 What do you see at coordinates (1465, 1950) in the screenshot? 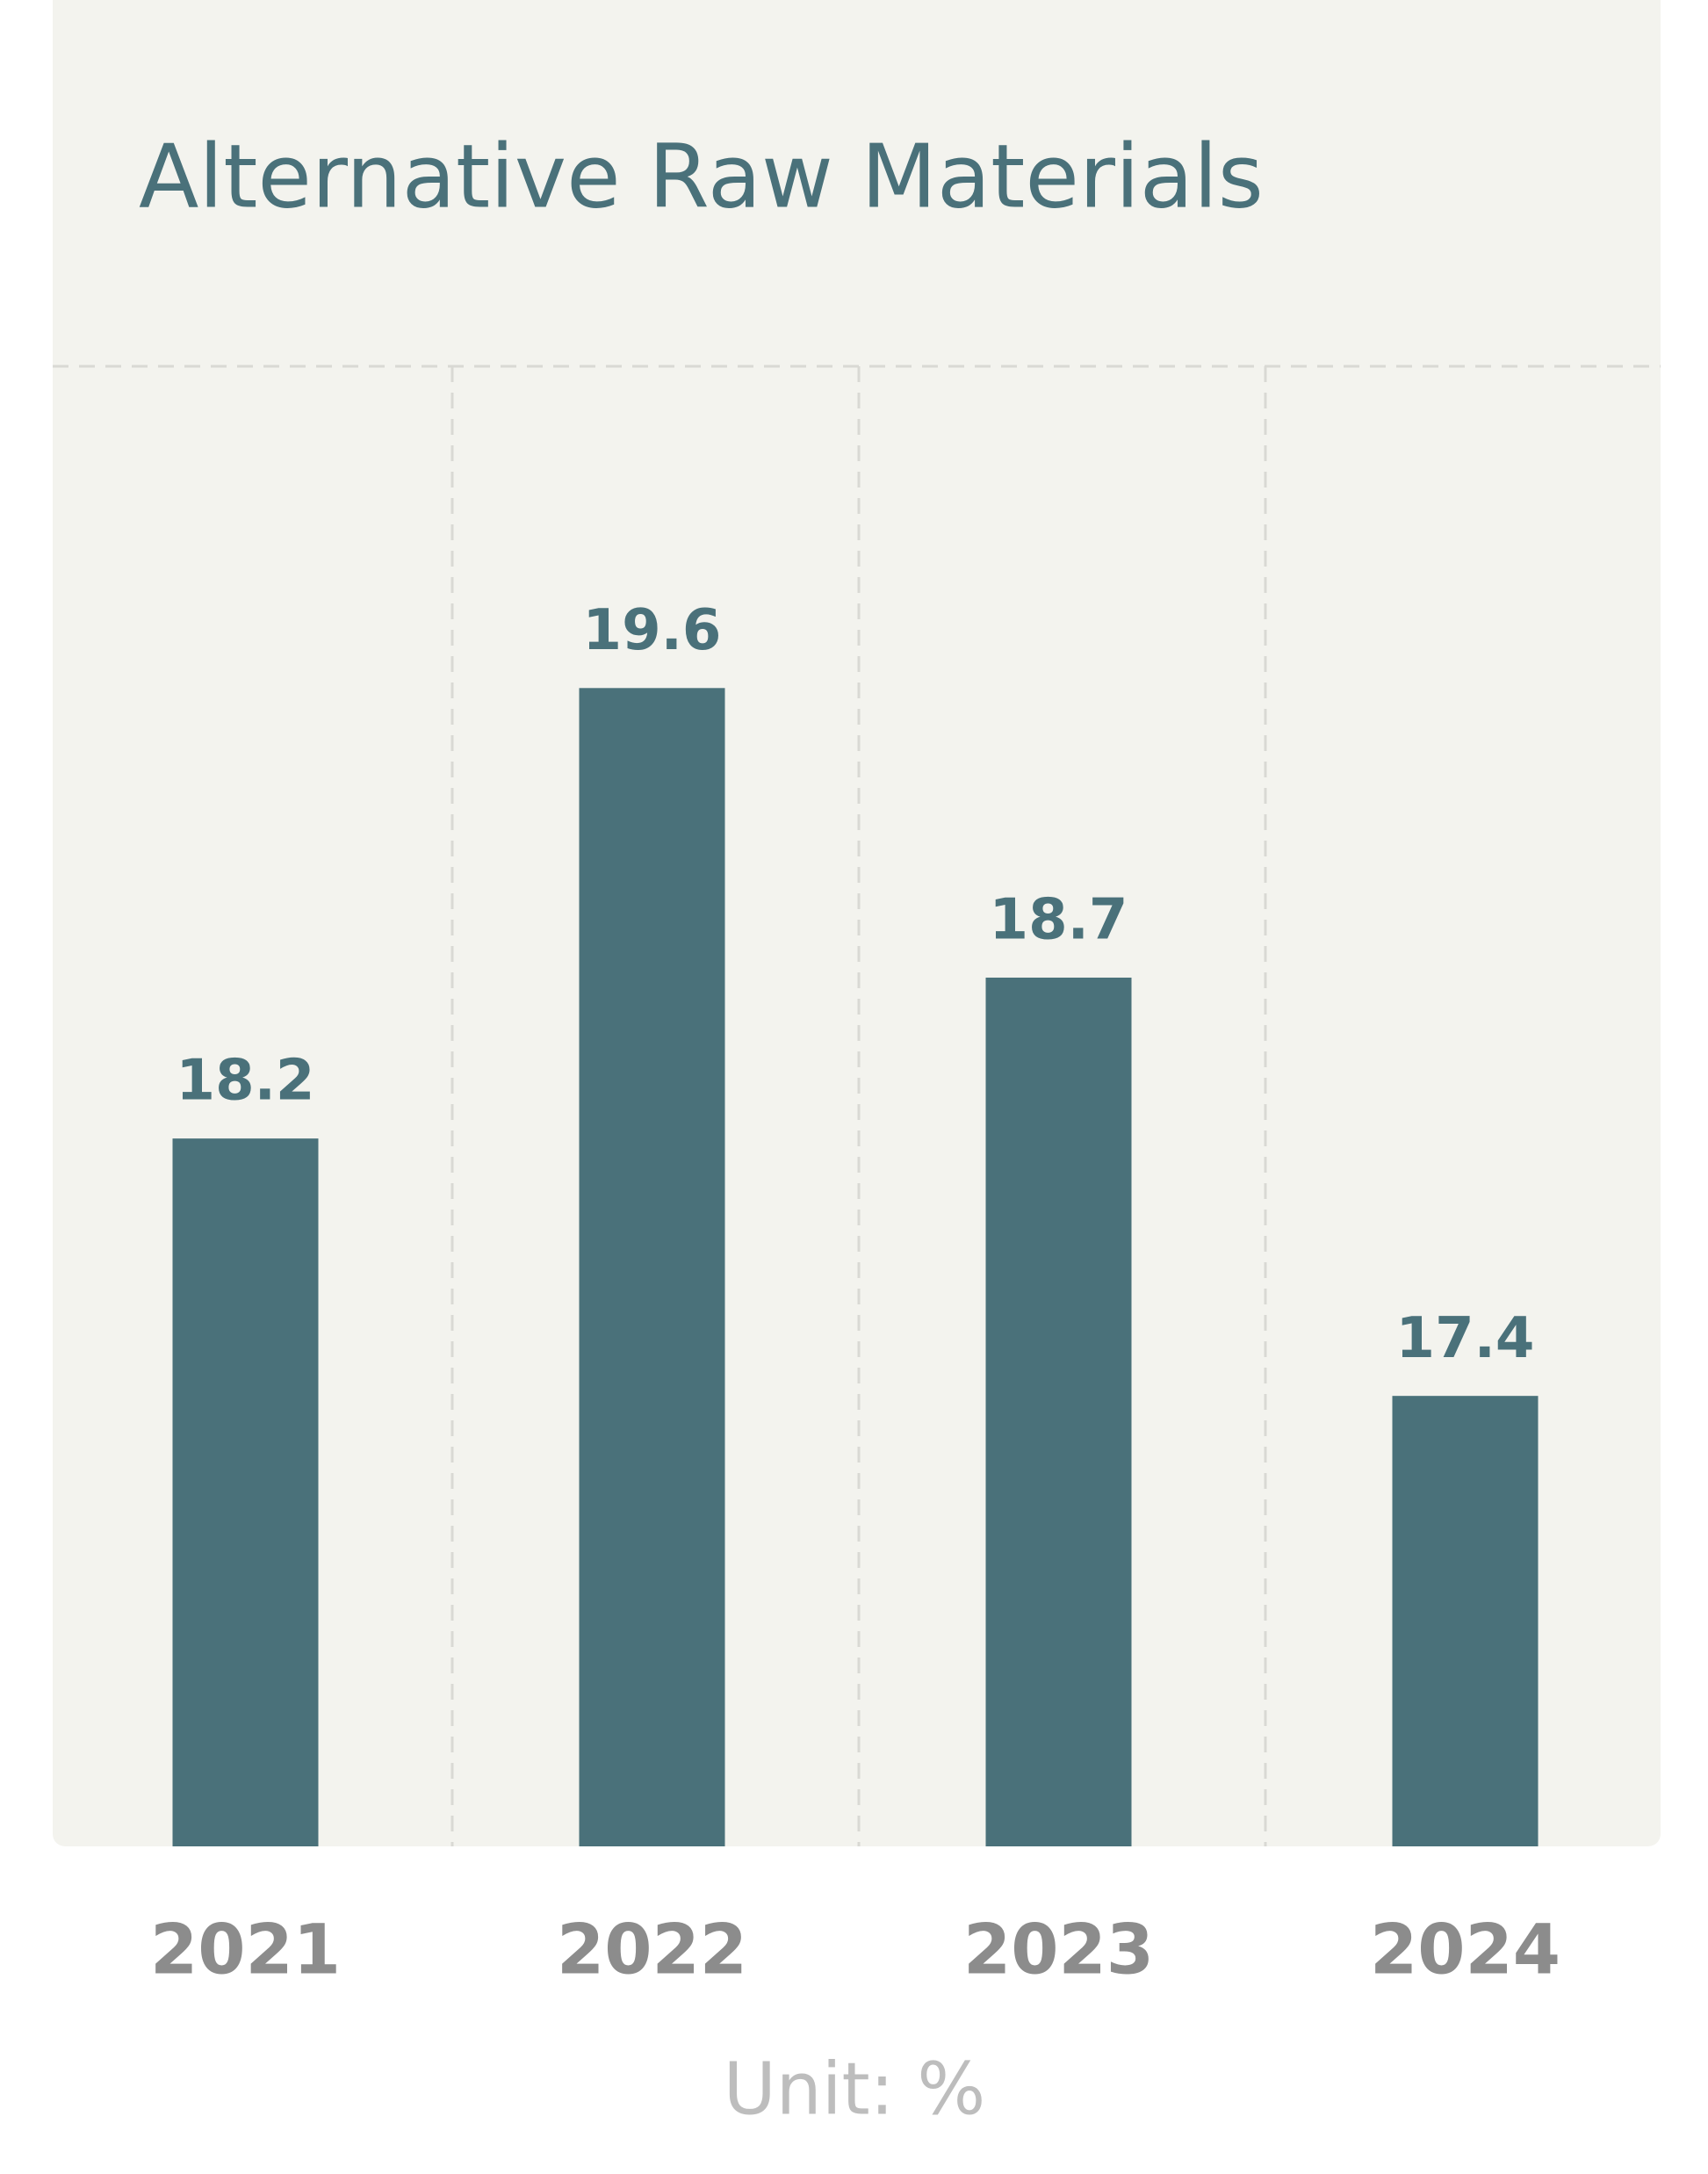
I see `x-tick-label: 2024` at bounding box center [1465, 1950].